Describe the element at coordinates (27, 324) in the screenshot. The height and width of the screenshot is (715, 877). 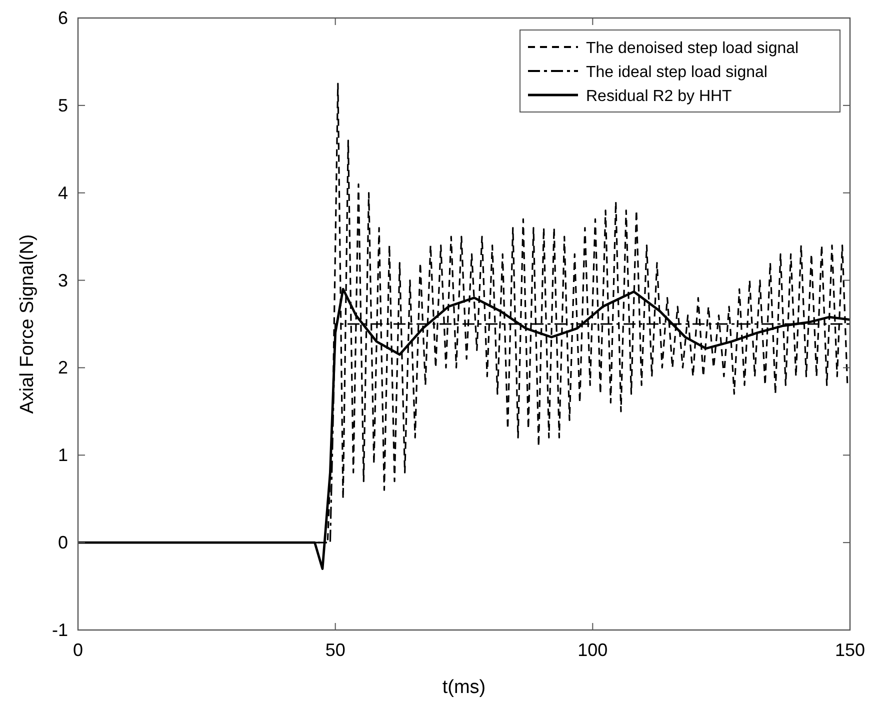
I see `y-axis-title: Axial Force Signal(N)` at that location.